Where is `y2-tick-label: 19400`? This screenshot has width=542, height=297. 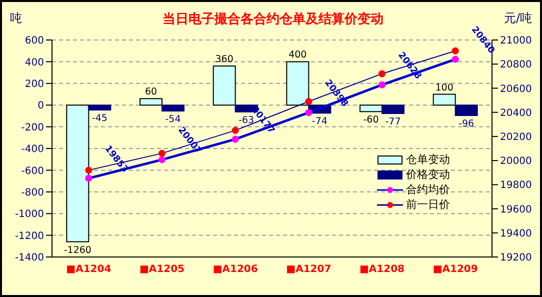 y2-tick-label: 19400 is located at coordinates (516, 234).